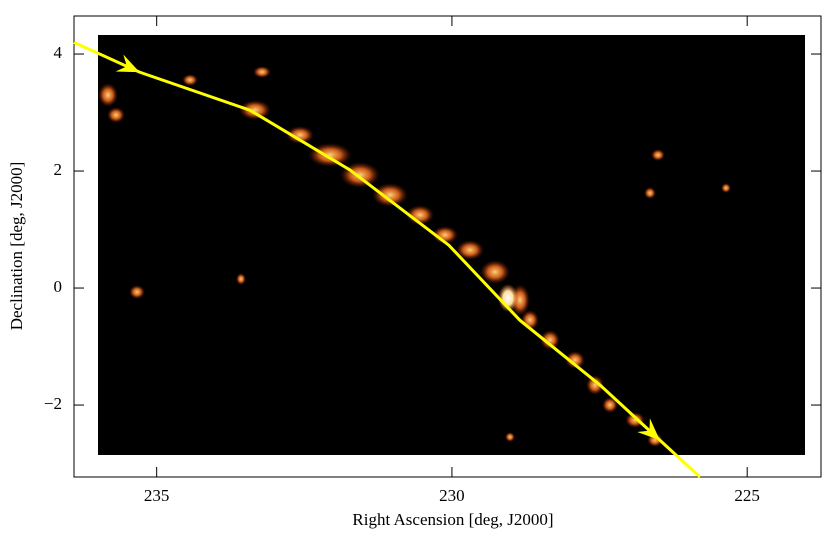 This screenshot has width=839, height=542. I want to click on y-tick-label: −2, so click(53, 403).